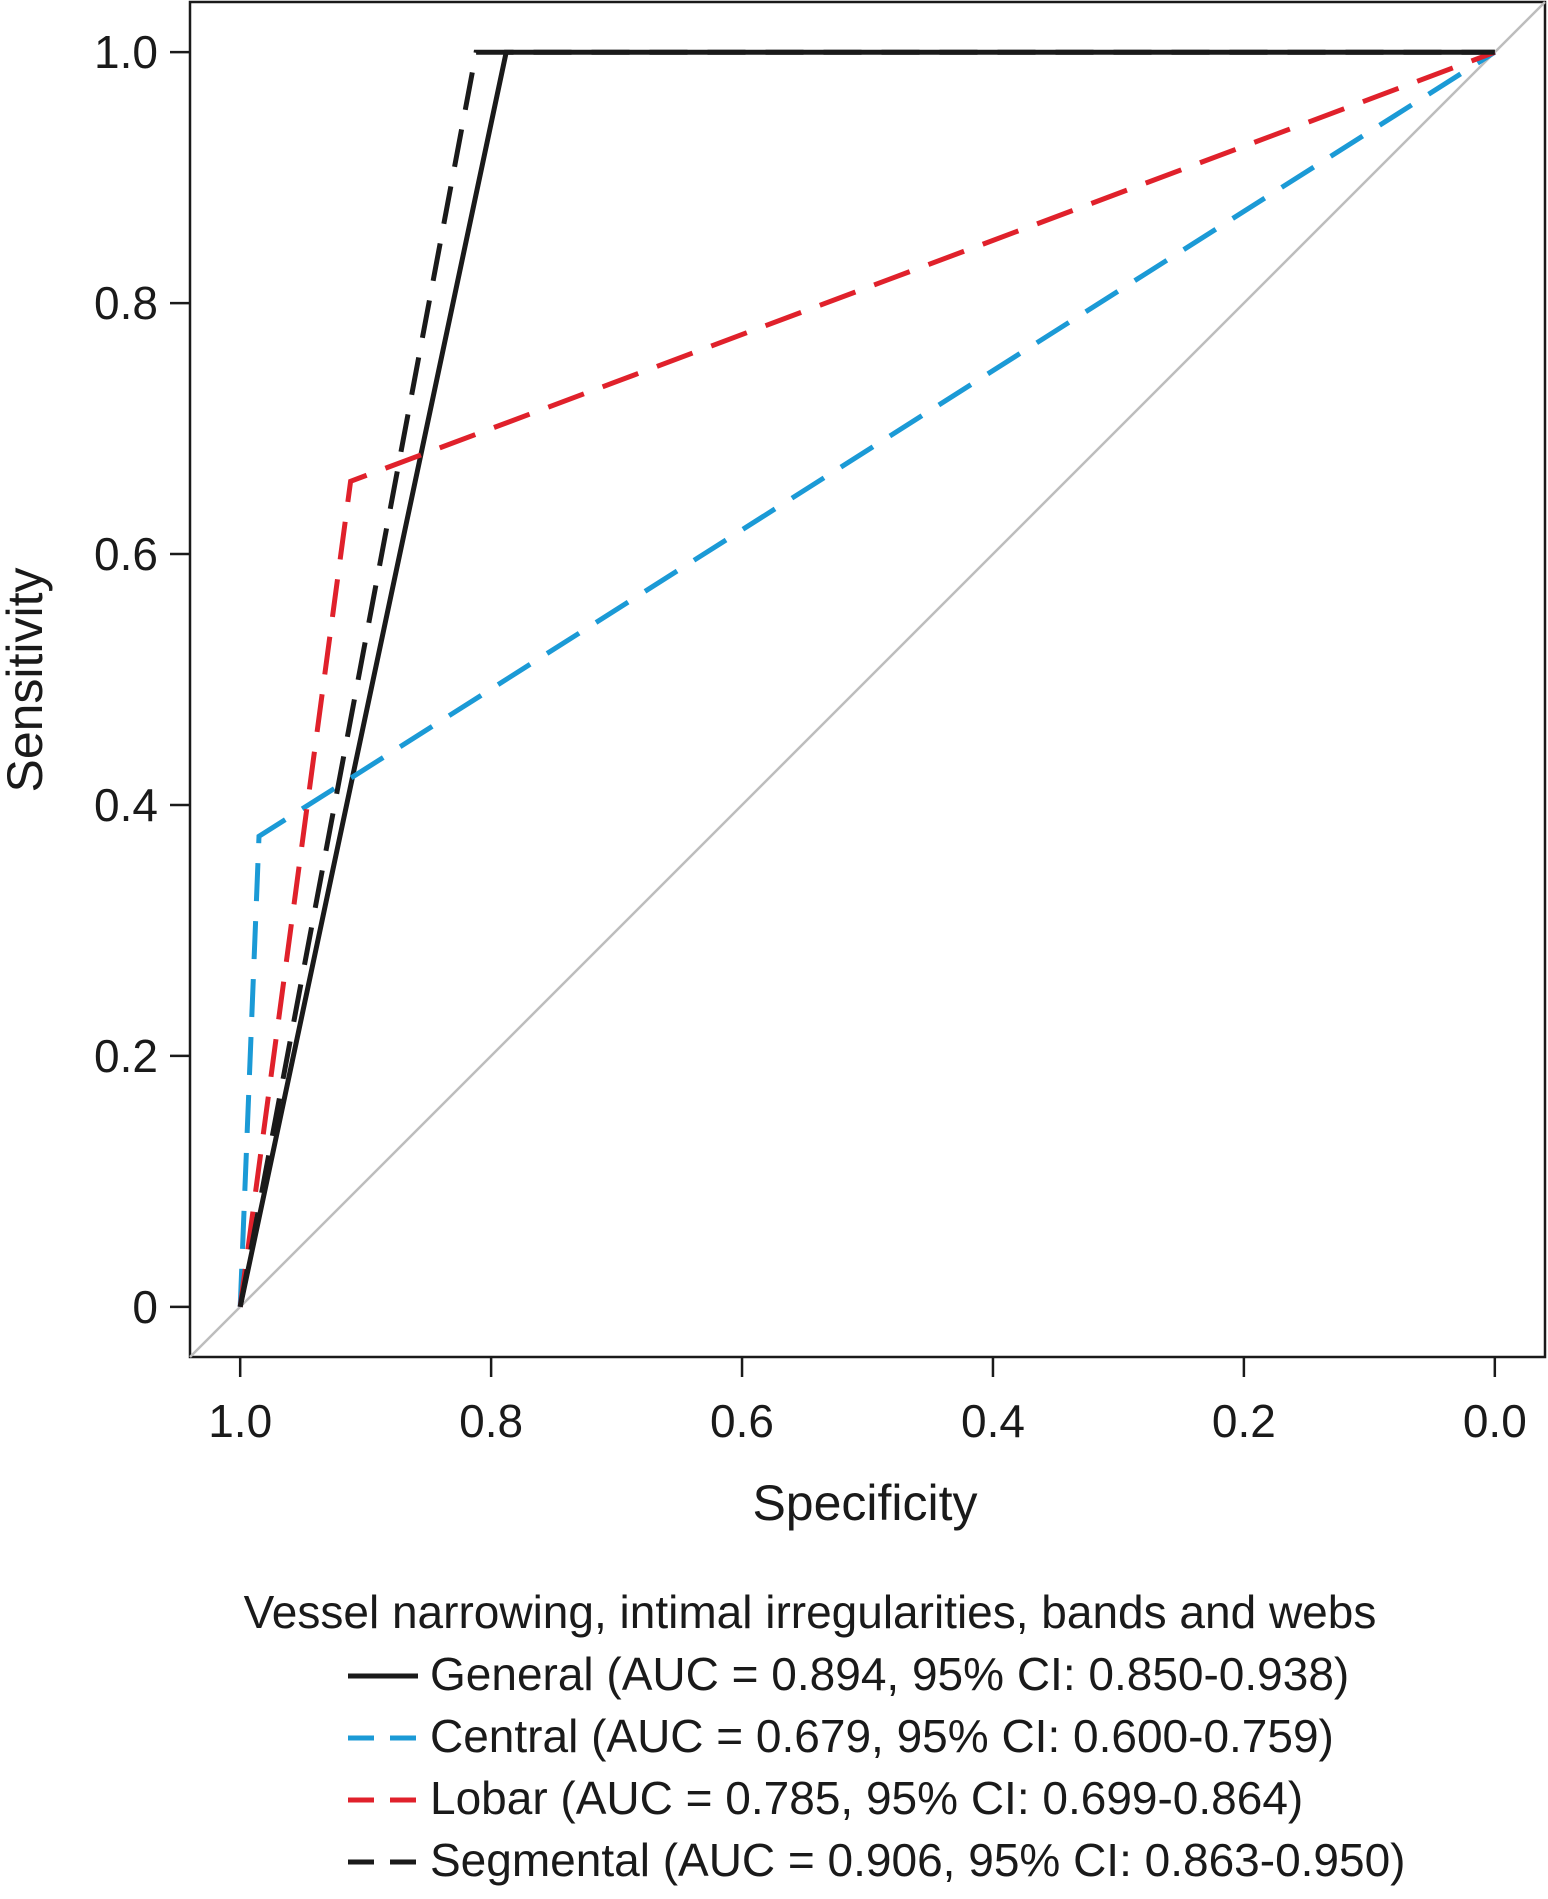  What do you see at coordinates (993, 1421) in the screenshot?
I see `x-tick-label: 0.4` at bounding box center [993, 1421].